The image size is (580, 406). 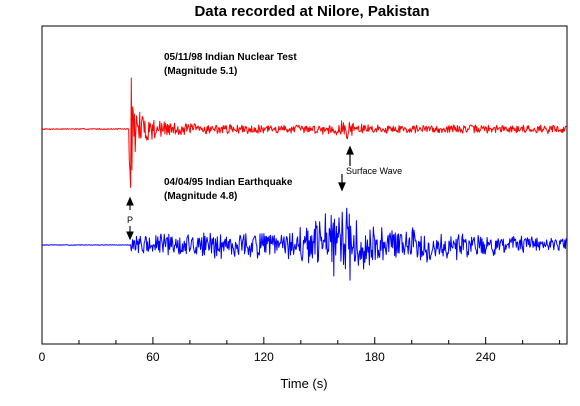 What do you see at coordinates (228, 182) in the screenshot?
I see `legend-quake-name: 04/04/95 Indian Earthquake` at bounding box center [228, 182].